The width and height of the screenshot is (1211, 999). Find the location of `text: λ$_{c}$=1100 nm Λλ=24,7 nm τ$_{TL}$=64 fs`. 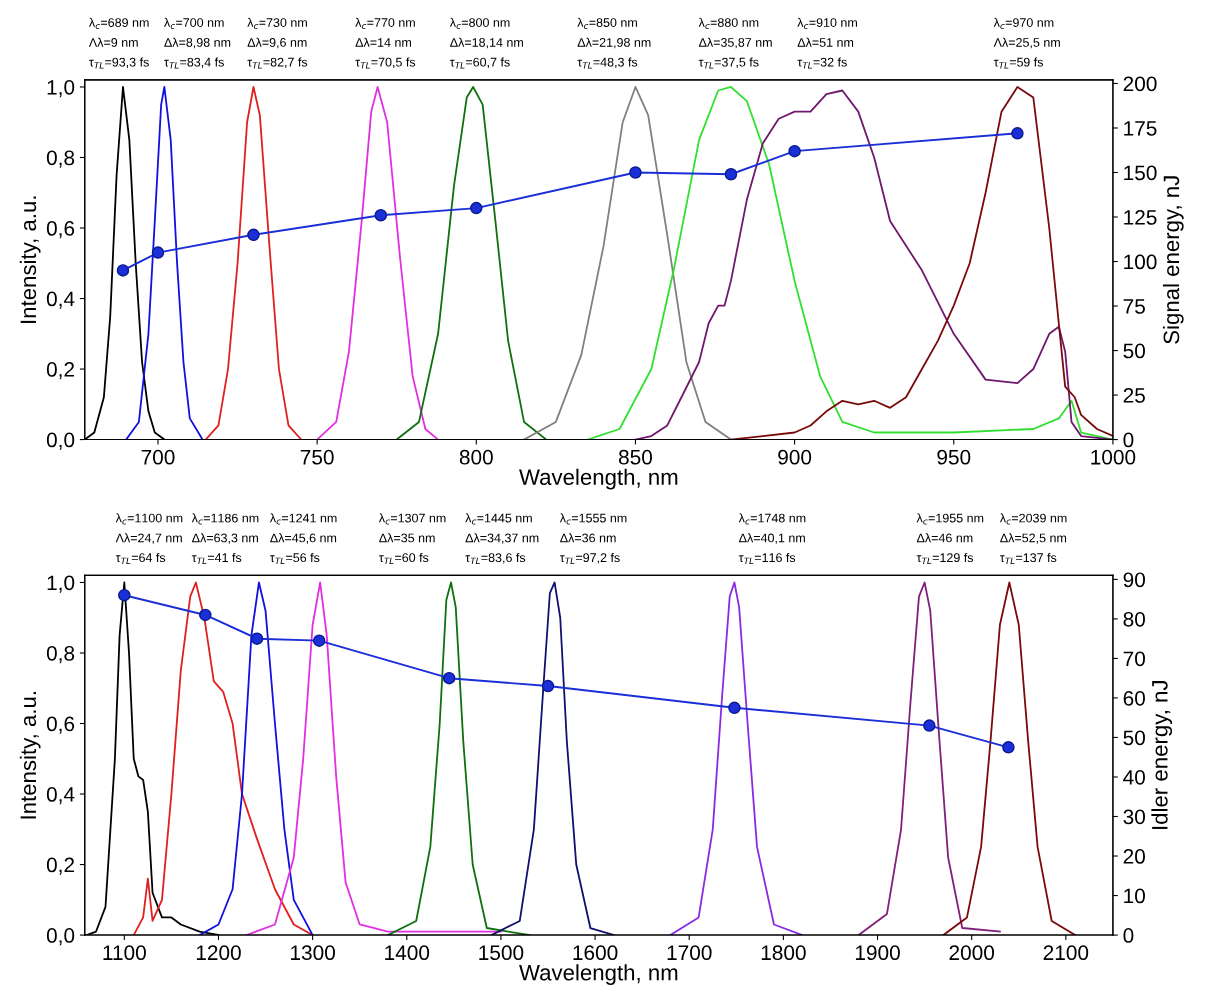

text: λ$_{c}$=1100 nm Λλ=24,7 nm τ$_{TL}$=64 fs is located at coordinates (149, 539).